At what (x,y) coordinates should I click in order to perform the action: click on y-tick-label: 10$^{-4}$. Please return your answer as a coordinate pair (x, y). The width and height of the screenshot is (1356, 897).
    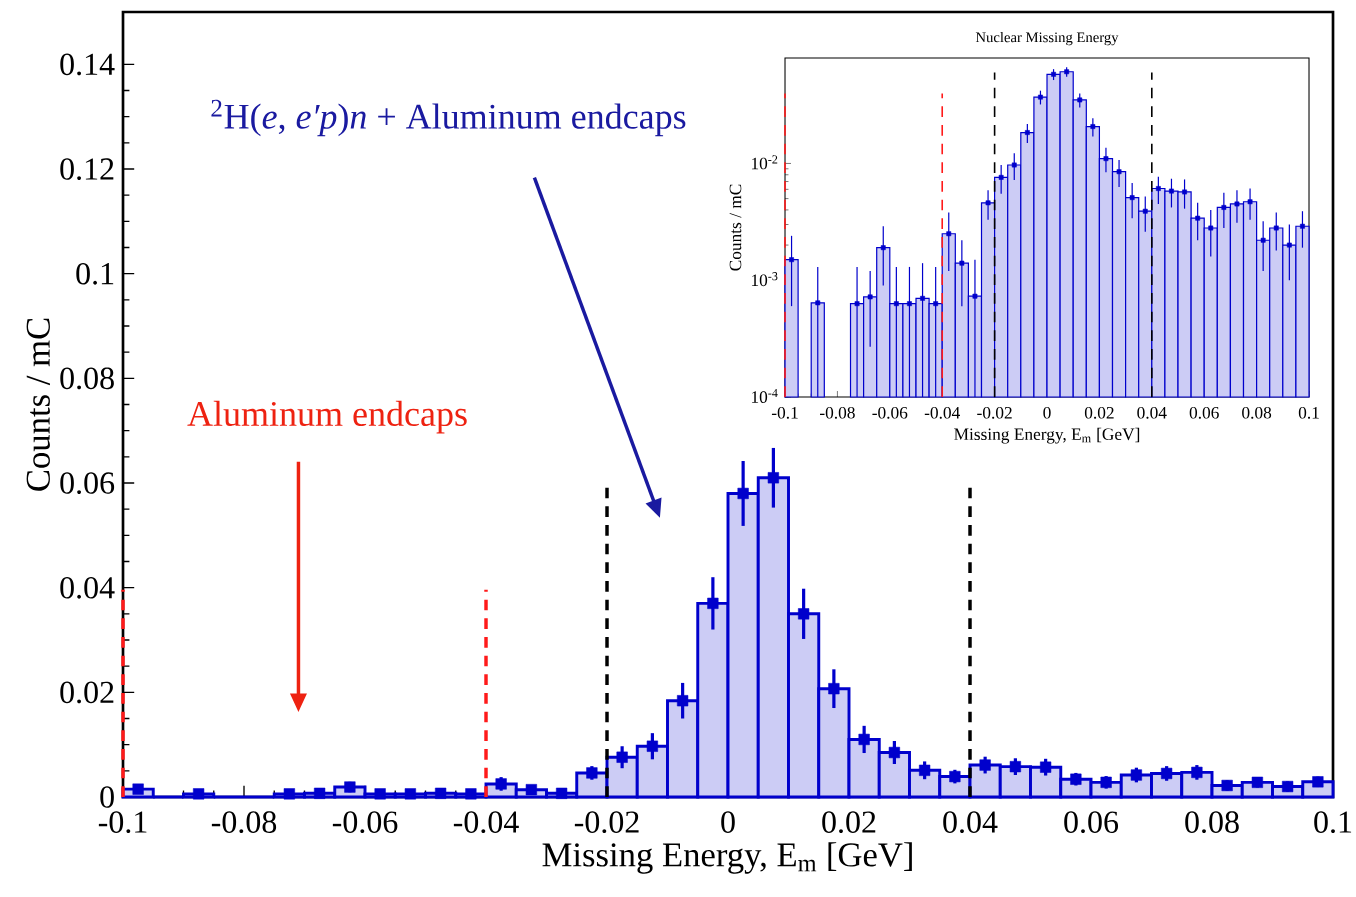
    Looking at the image, I should click on (764, 395).